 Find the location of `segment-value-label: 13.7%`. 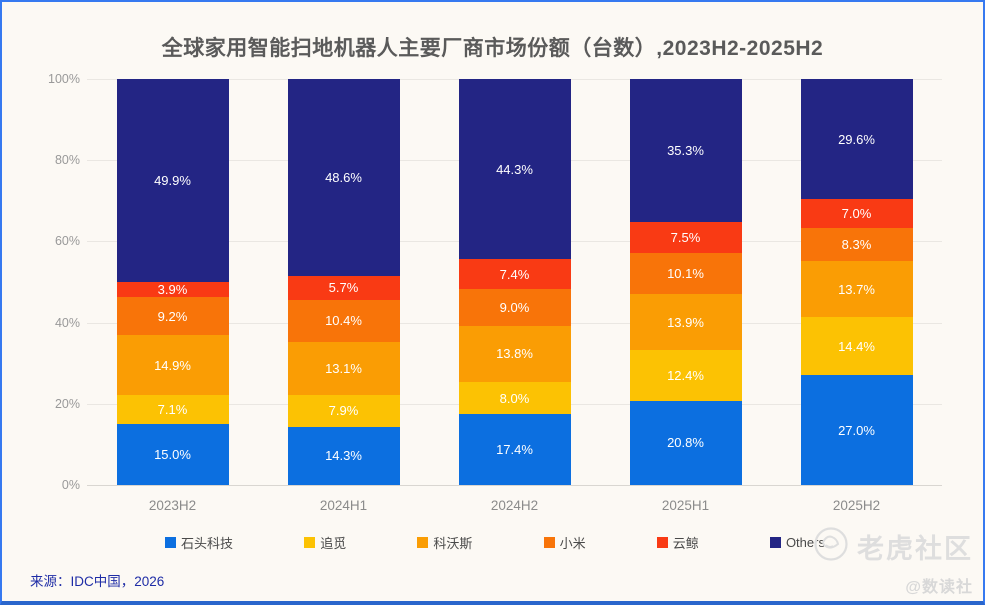

segment-value-label: 13.7% is located at coordinates (856, 289).